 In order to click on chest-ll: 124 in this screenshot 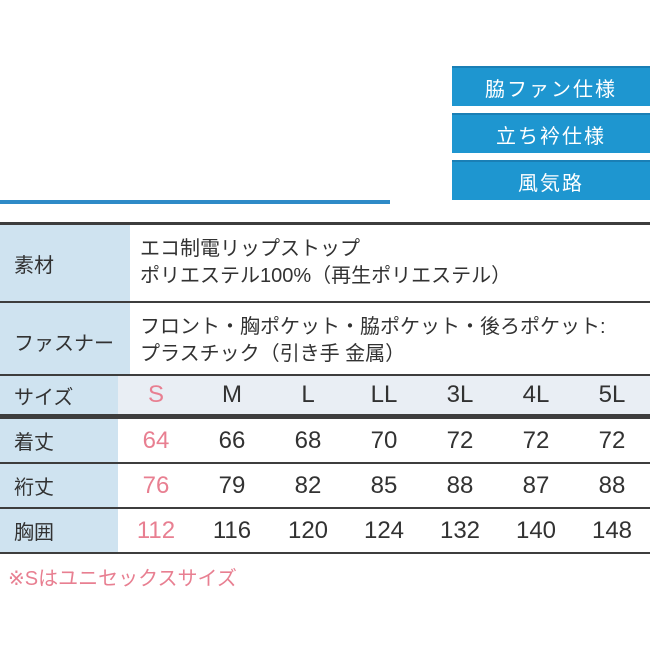, I will do `click(384, 530)`.